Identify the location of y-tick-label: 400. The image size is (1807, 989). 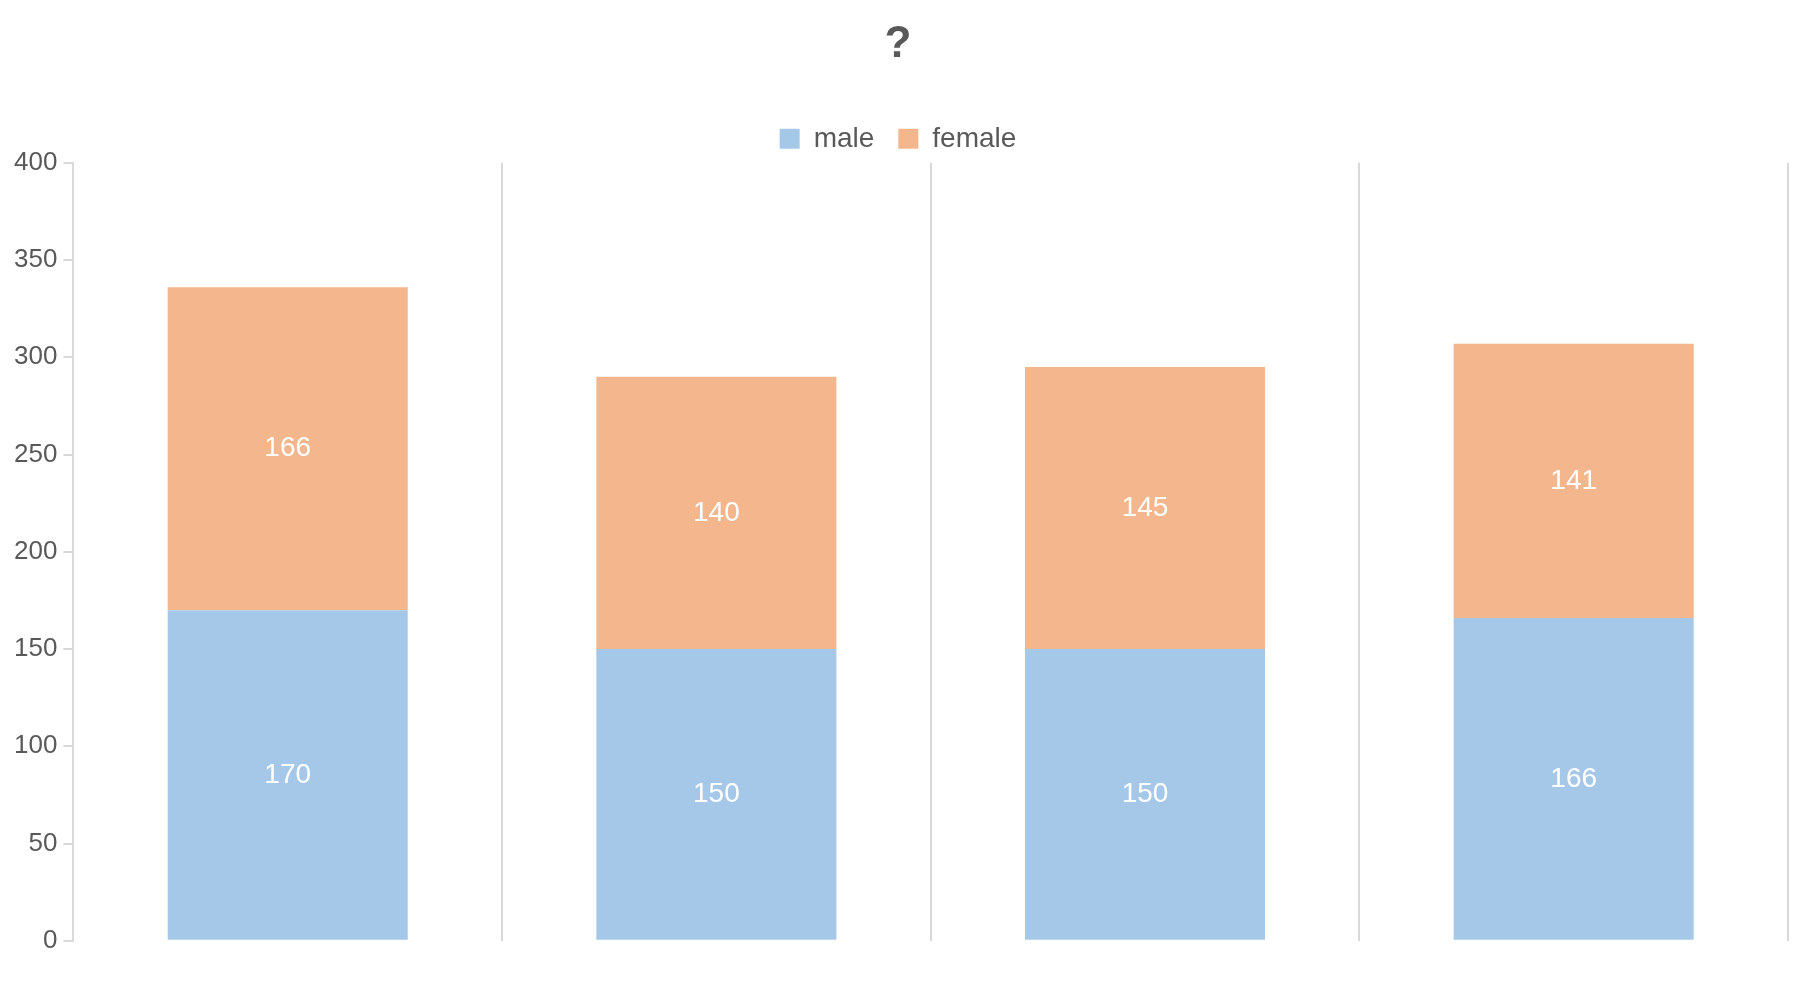
(35, 160).